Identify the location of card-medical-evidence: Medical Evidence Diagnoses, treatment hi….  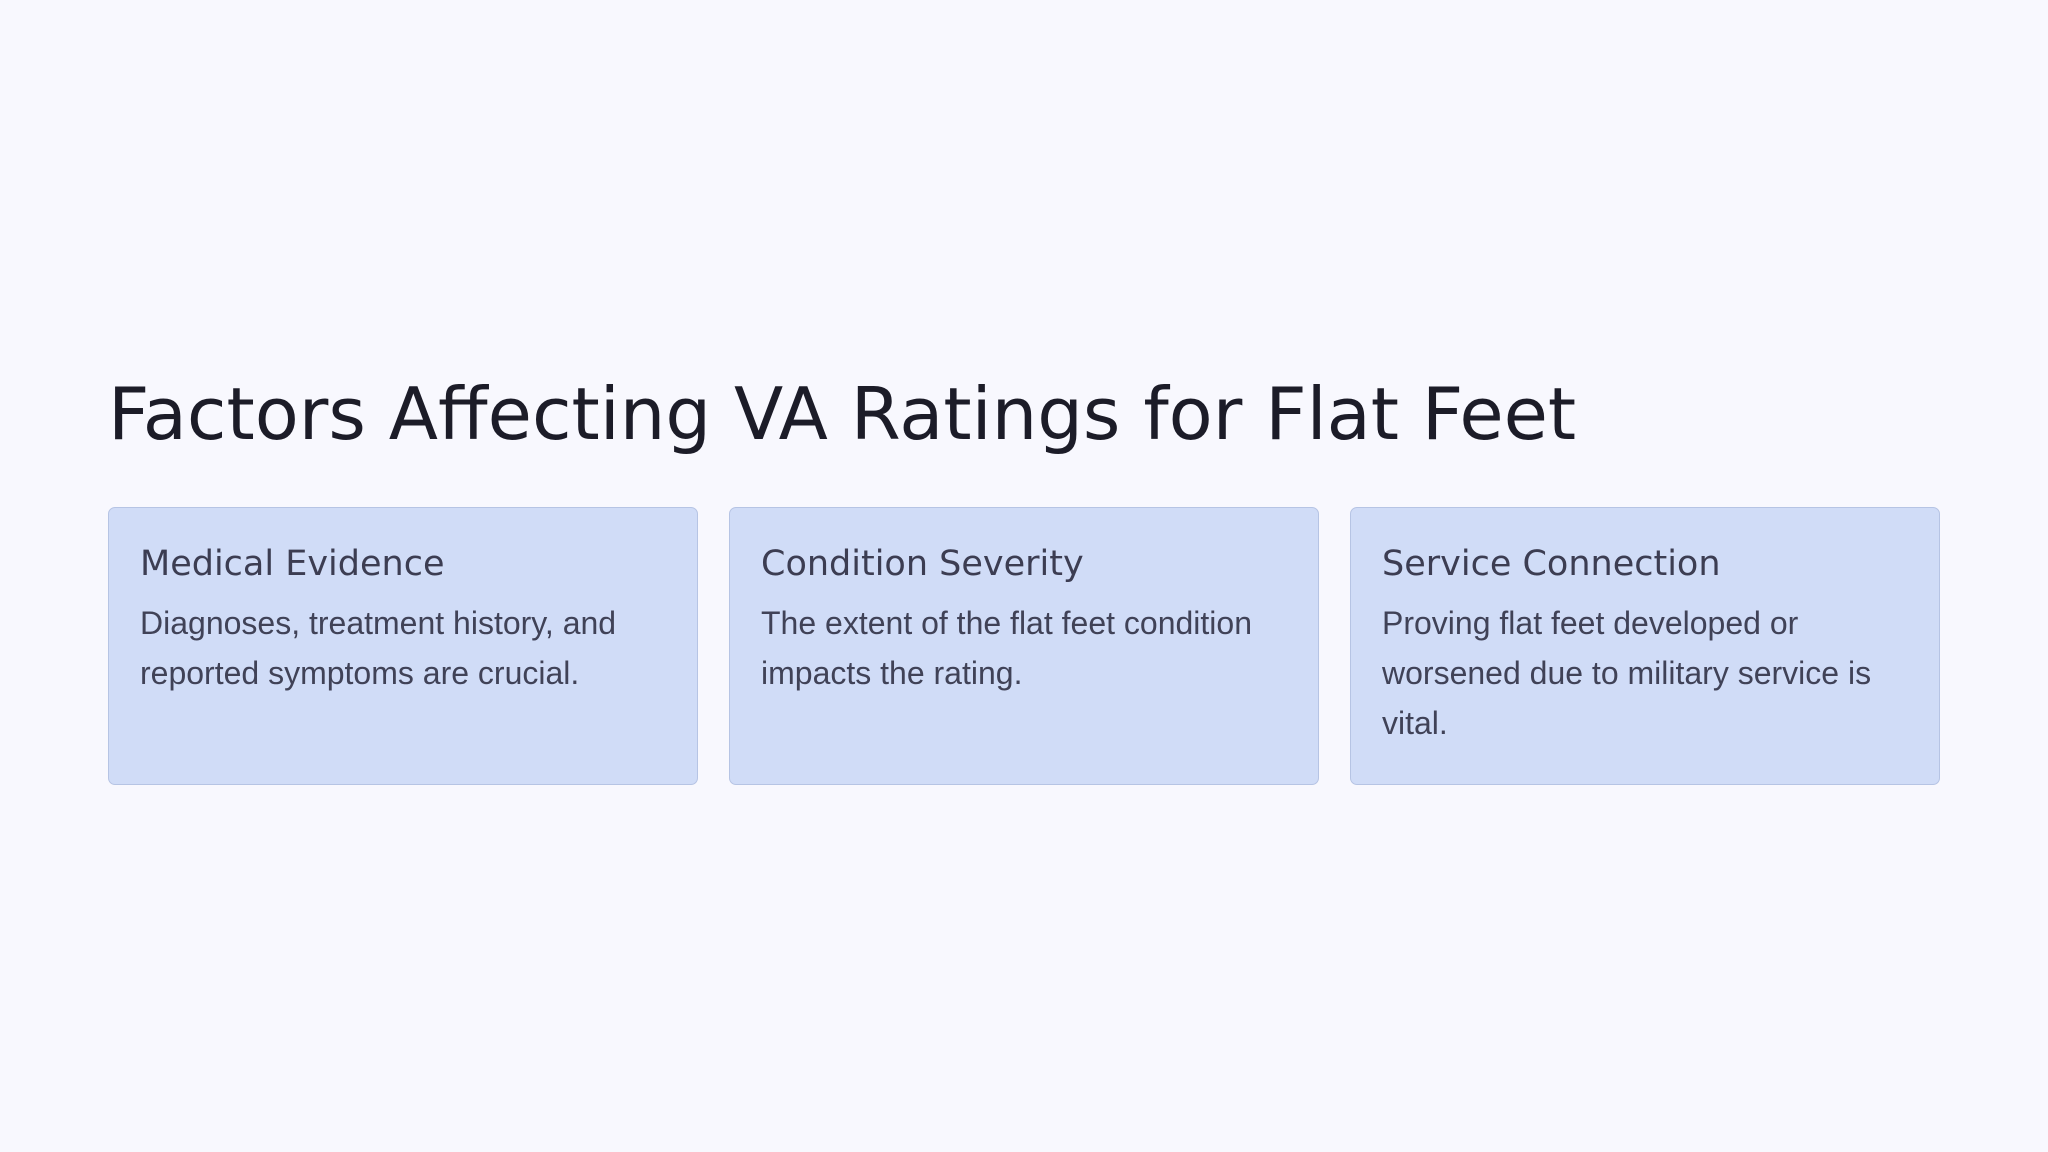
(403, 646).